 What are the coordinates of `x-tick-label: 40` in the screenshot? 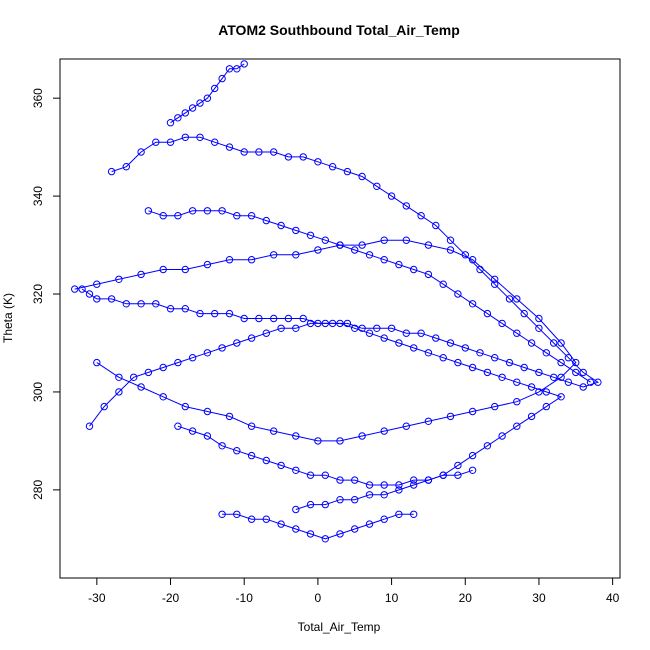 It's located at (613, 598).